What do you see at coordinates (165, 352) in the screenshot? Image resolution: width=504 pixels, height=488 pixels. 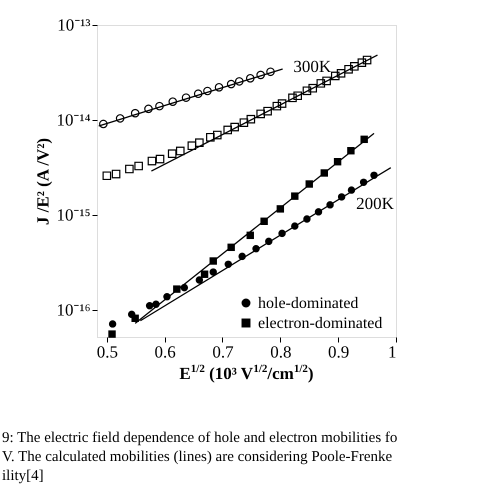 I see `x-tick-label: 0.6` at bounding box center [165, 352].